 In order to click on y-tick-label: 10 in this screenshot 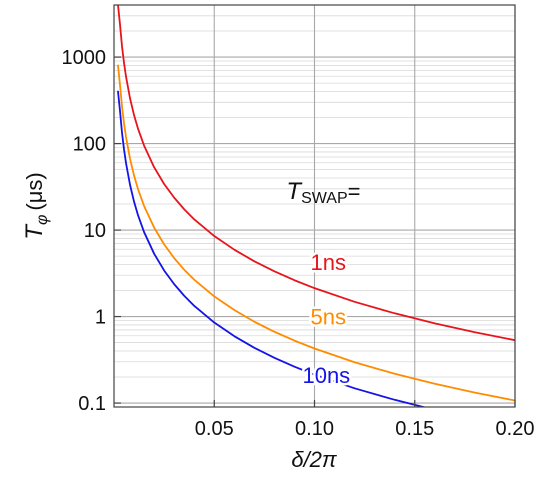, I will do `click(95, 231)`.